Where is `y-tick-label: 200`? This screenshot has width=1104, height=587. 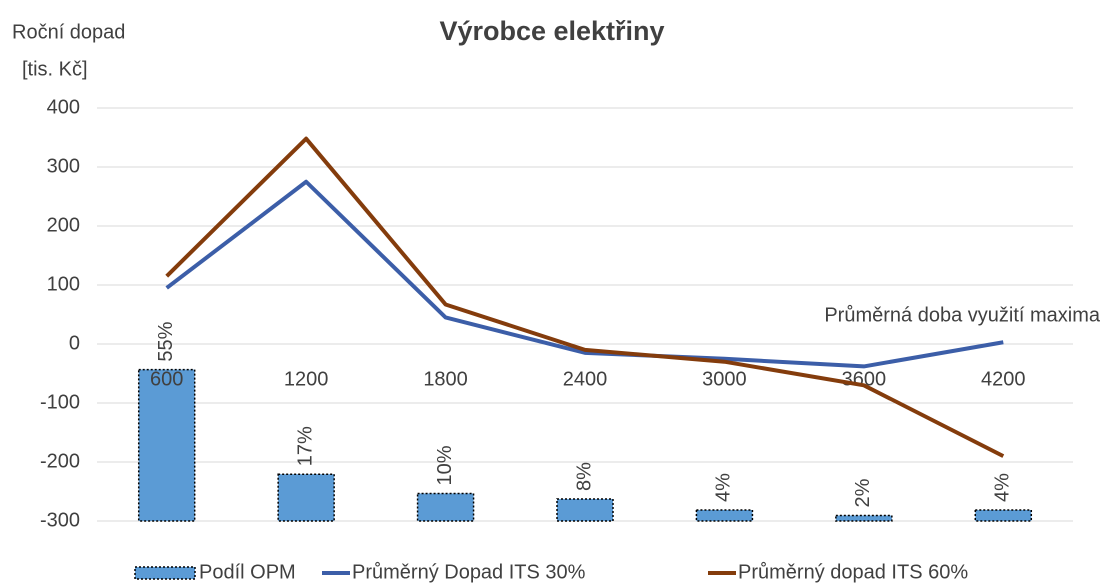
y-tick-label: 200 is located at coordinates (63, 225).